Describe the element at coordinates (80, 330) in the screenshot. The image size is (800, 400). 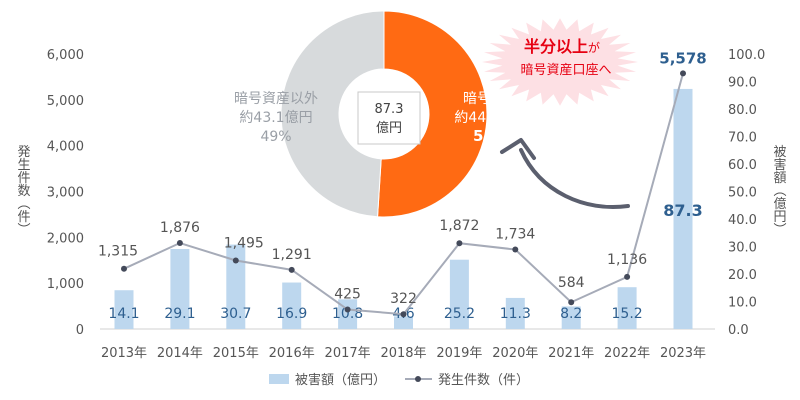
I see `left-tick-label: 0` at that location.